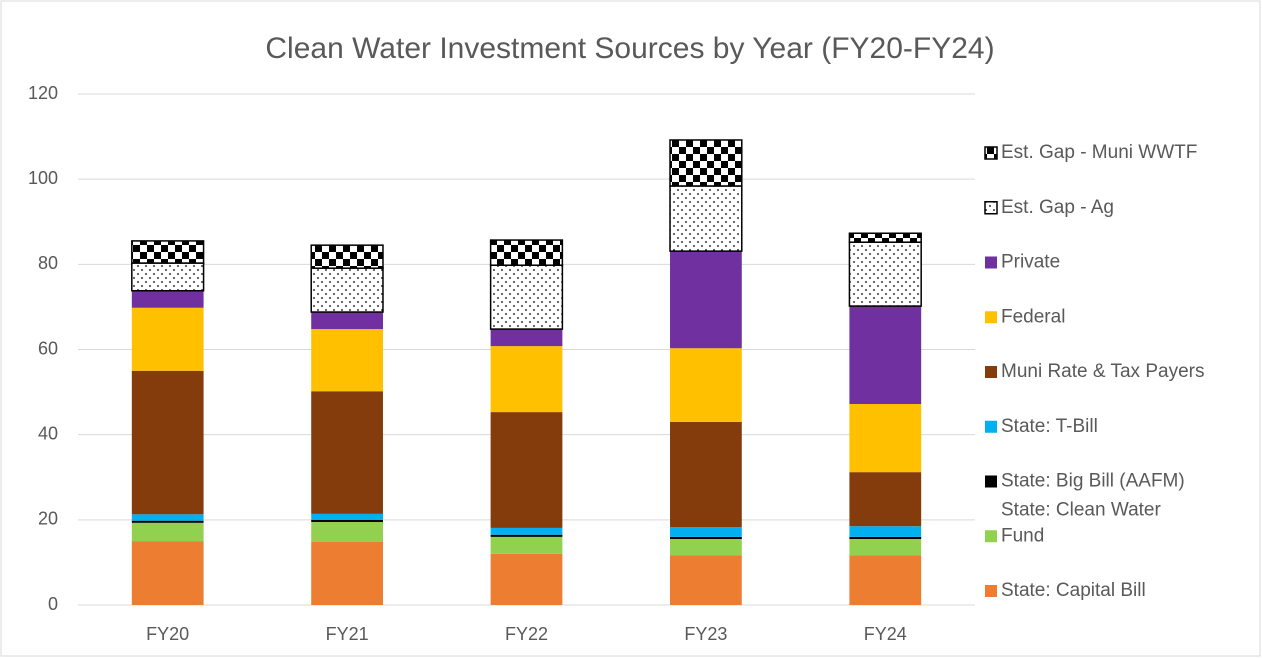  What do you see at coordinates (1083, 522) in the screenshot?
I see `legend-label: State: Clean Water Fund` at bounding box center [1083, 522].